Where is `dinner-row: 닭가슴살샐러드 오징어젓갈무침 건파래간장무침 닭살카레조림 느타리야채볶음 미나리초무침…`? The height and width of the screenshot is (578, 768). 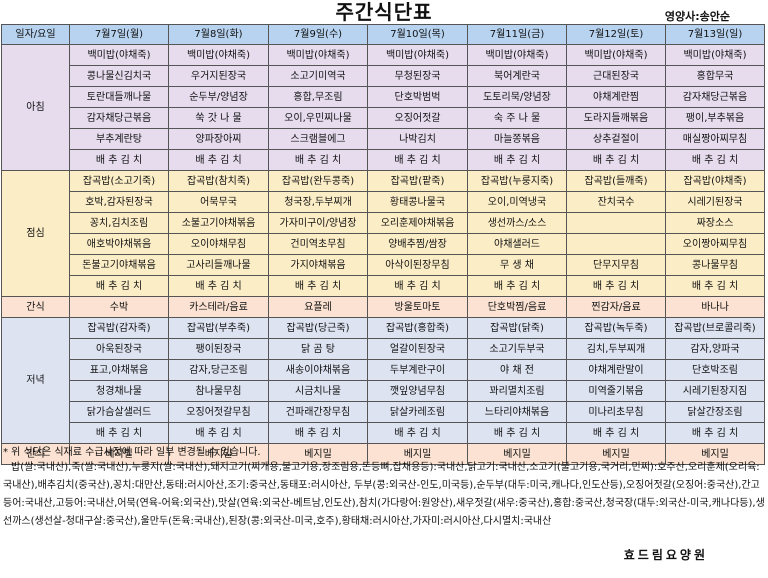
dinner-row: 닭가슴살샐러드 오징어젓갈무침 건파래간장무침 닭살카레조림 느타리야채볶음 미나리초무침… is located at coordinates (383, 412).